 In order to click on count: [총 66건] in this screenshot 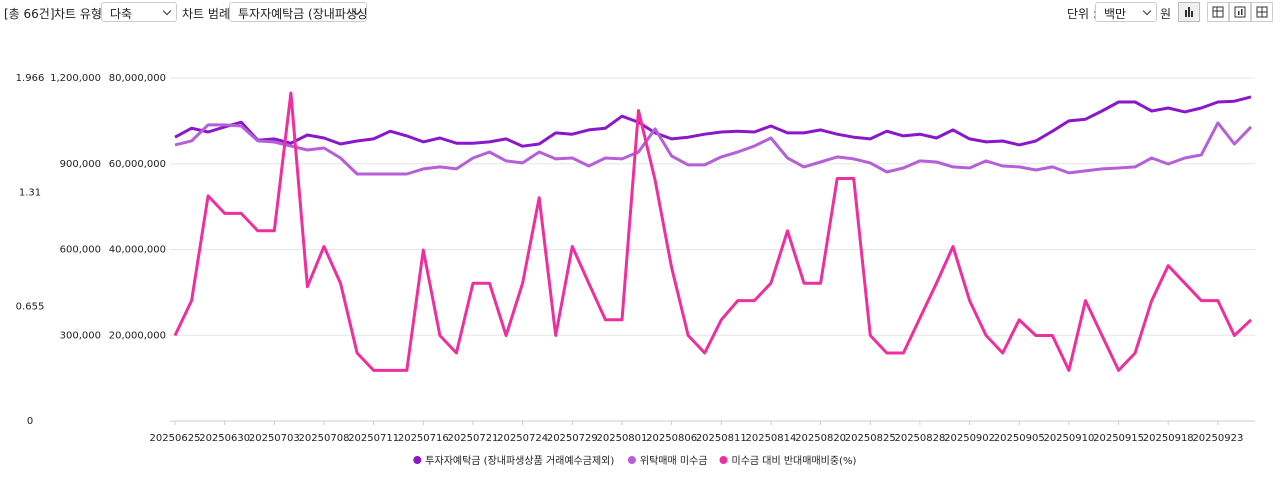, I will do `click(29, 14)`.